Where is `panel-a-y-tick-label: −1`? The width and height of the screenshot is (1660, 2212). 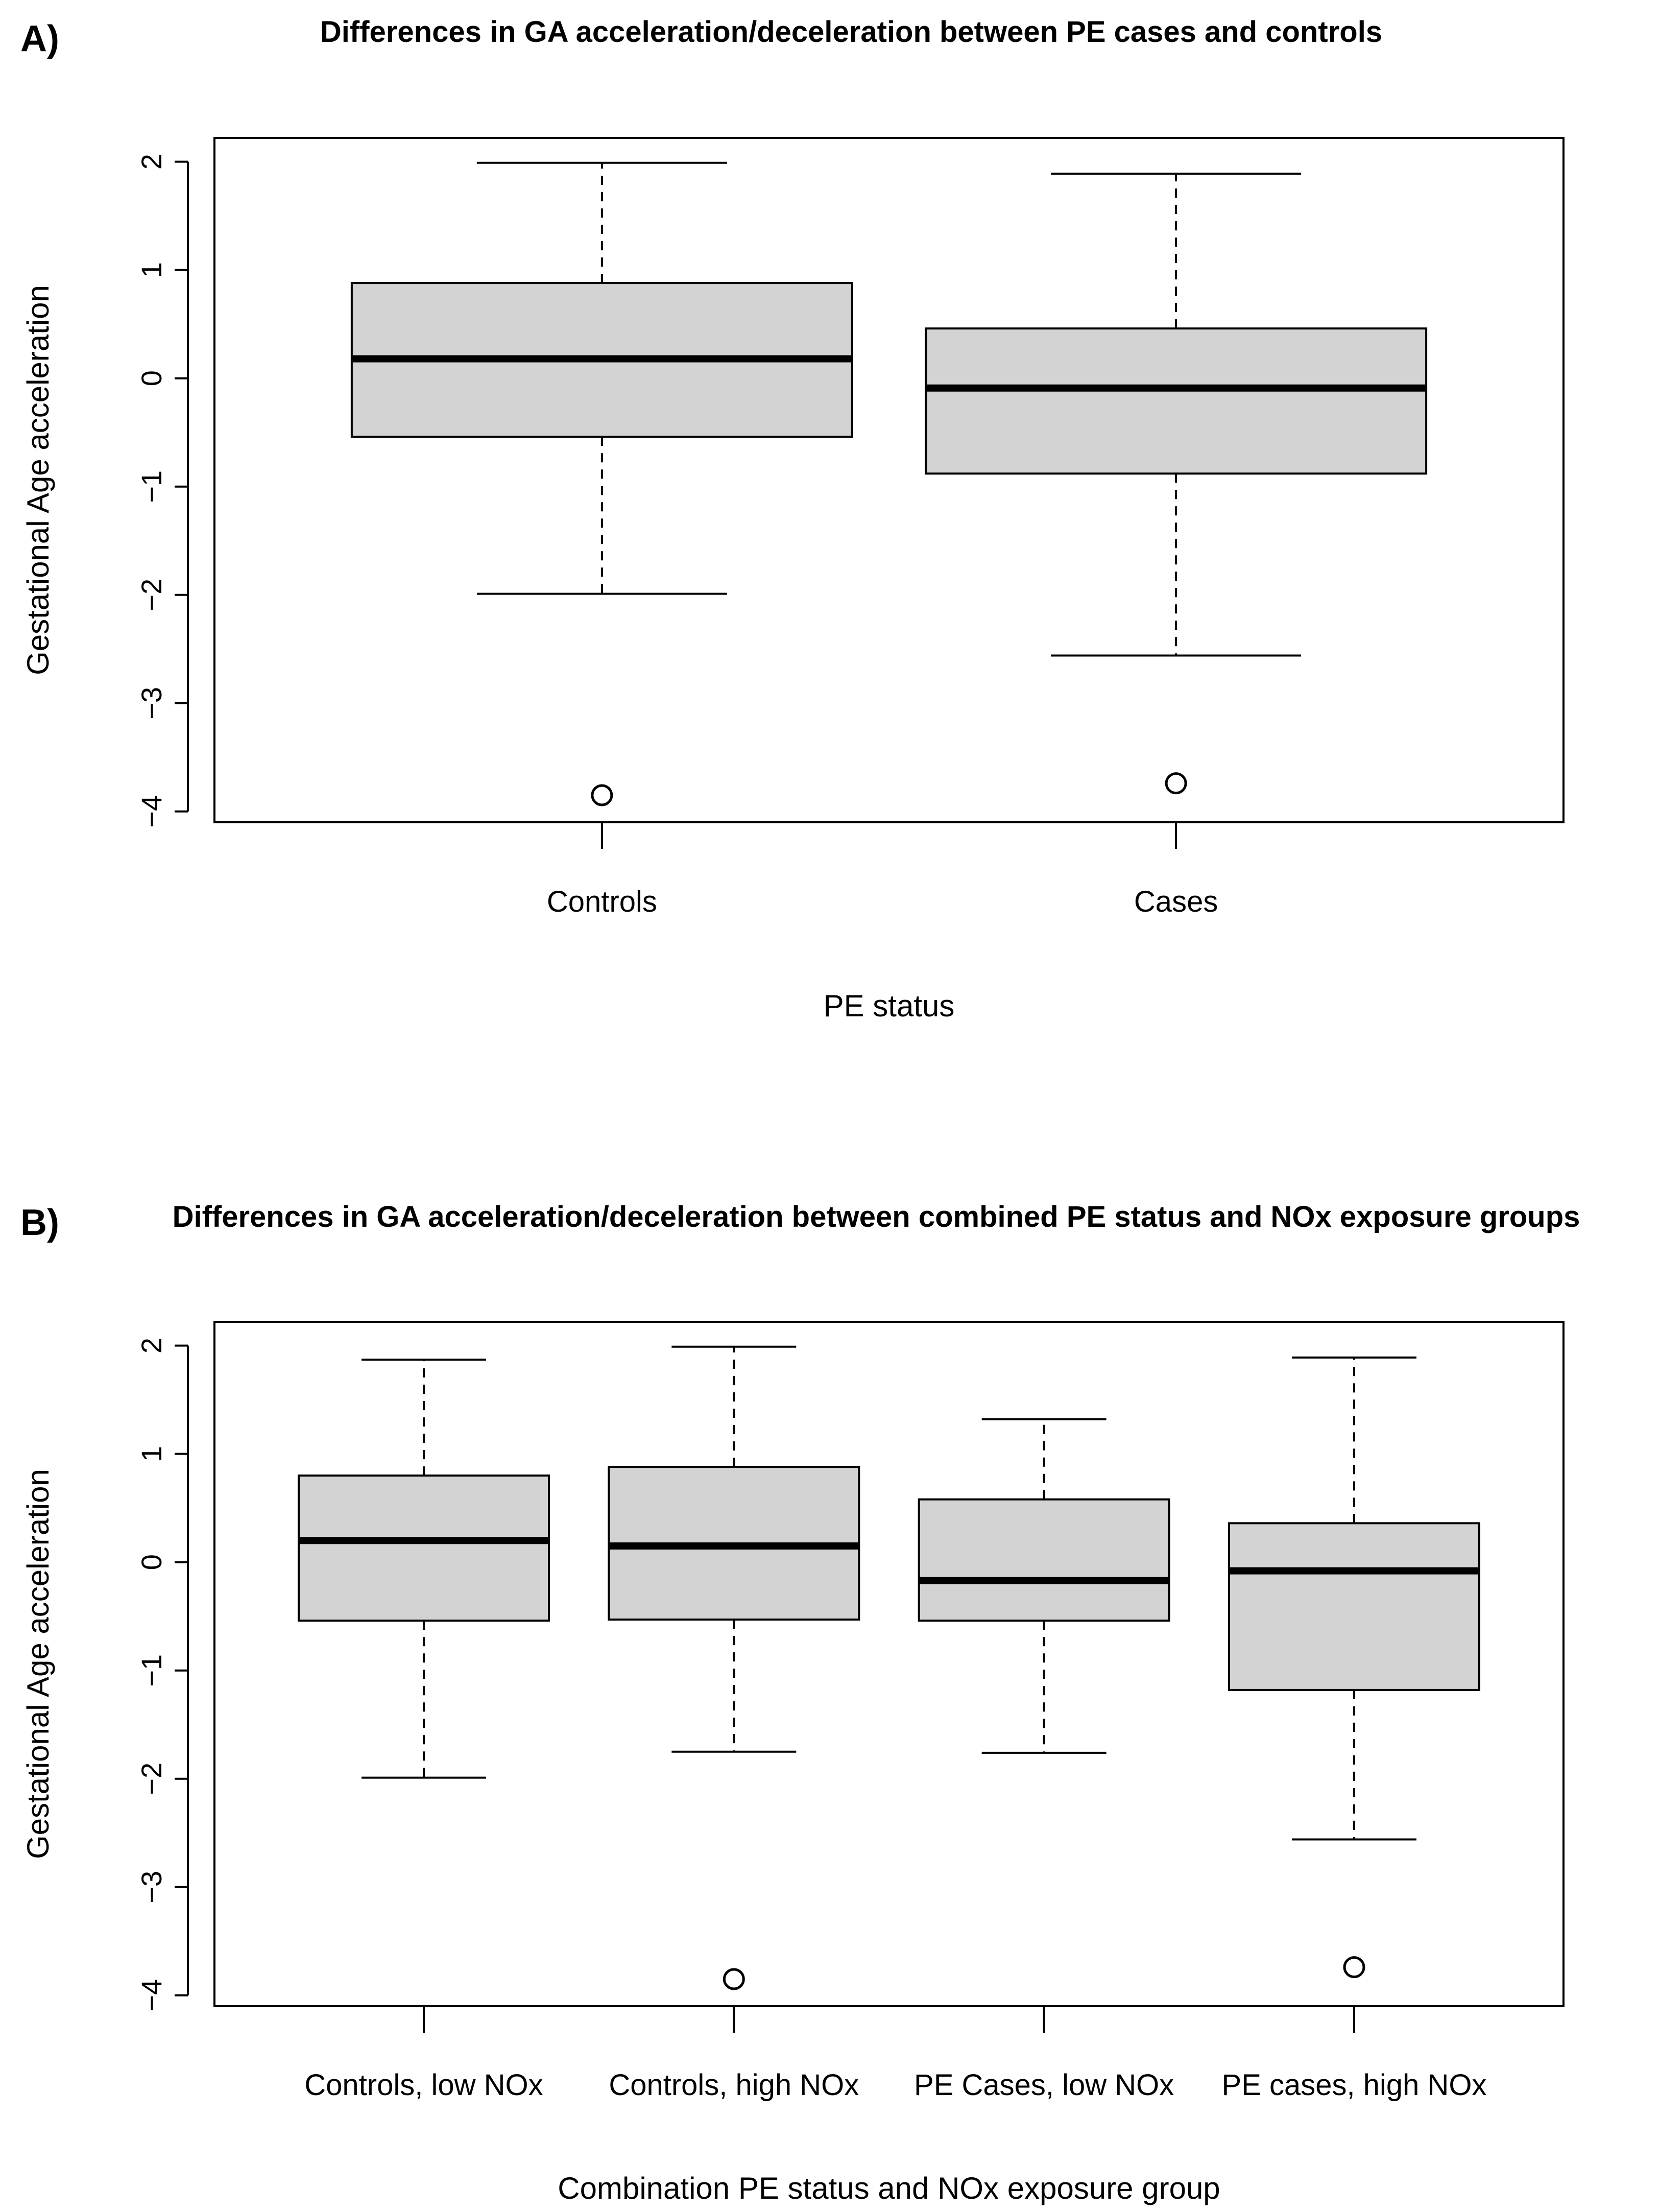 panel-a-y-tick-label: −1 is located at coordinates (151, 487).